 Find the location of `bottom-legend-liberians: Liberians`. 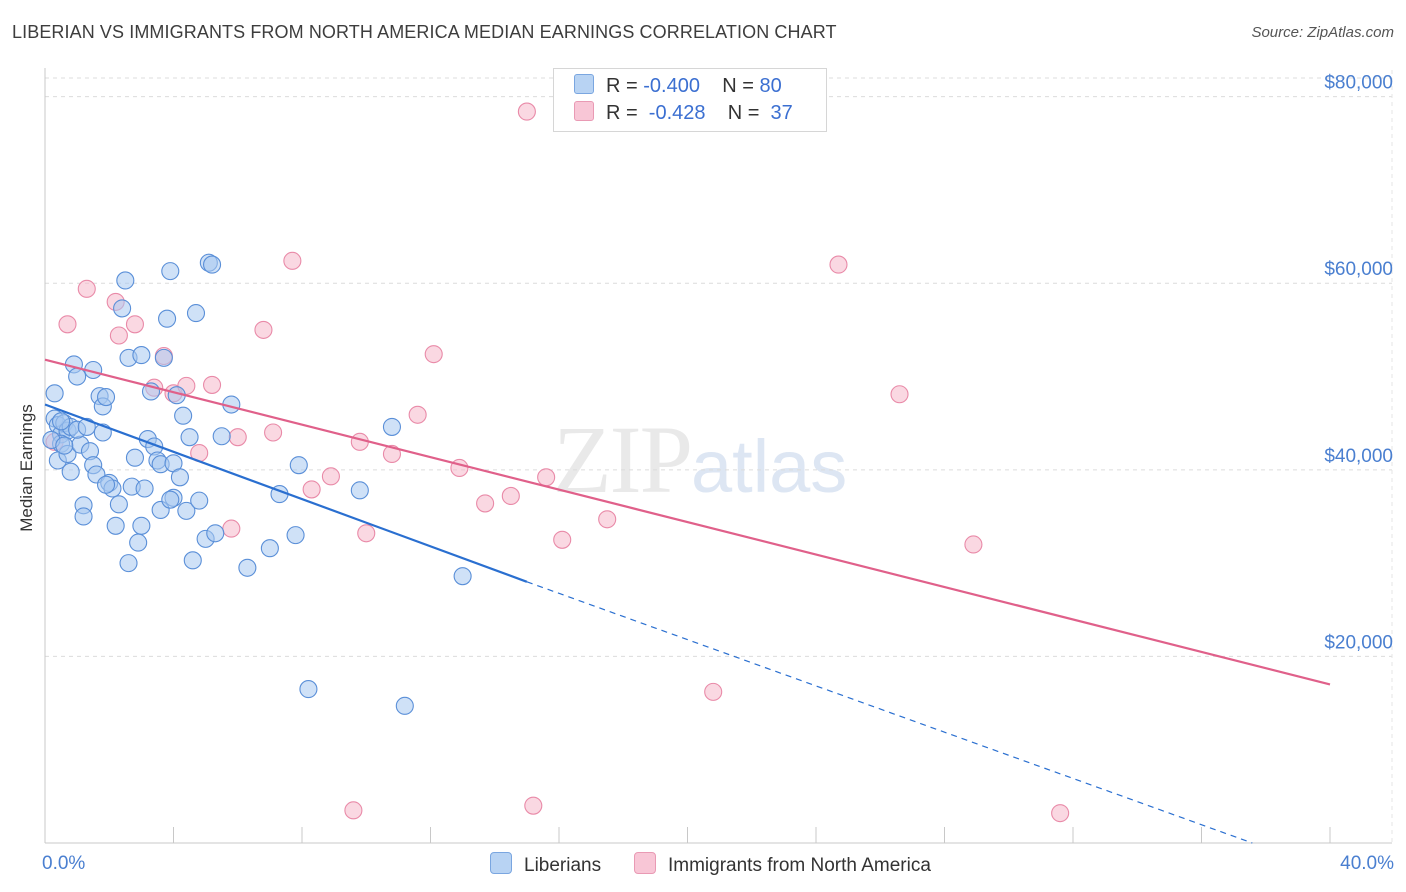

bottom-legend-liberians: Liberians is located at coordinates (545, 864).